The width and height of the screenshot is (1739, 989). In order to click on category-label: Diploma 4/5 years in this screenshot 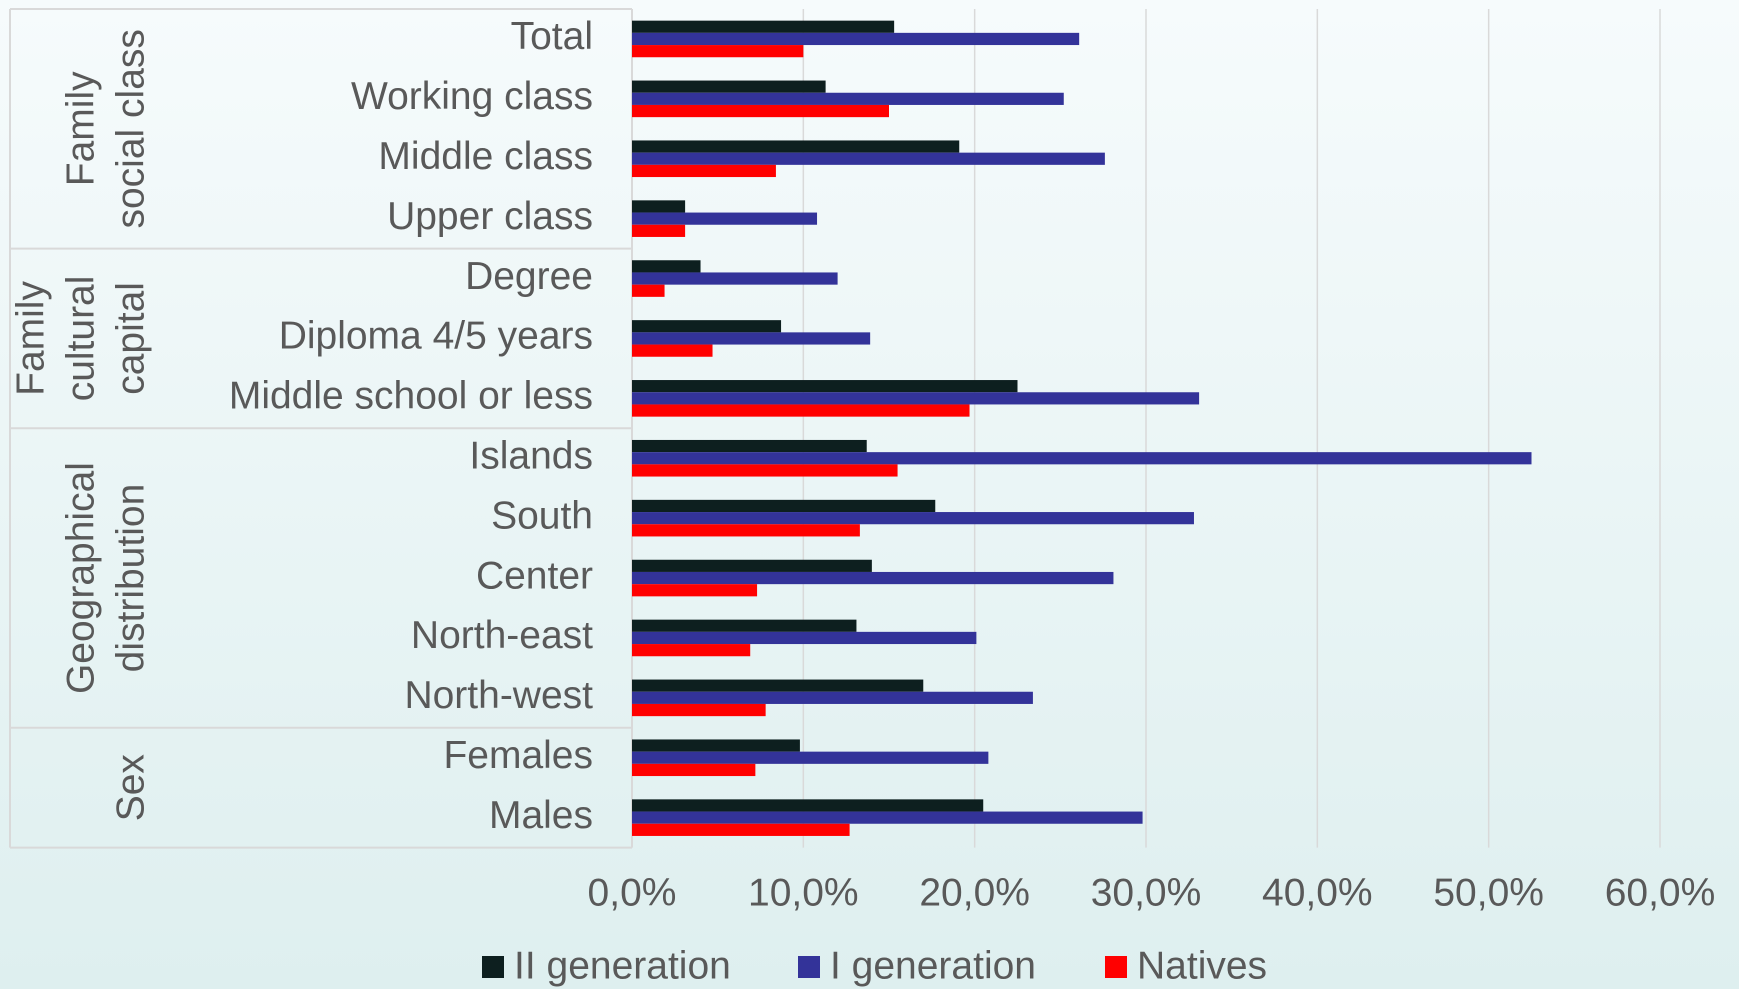, I will do `click(436, 336)`.